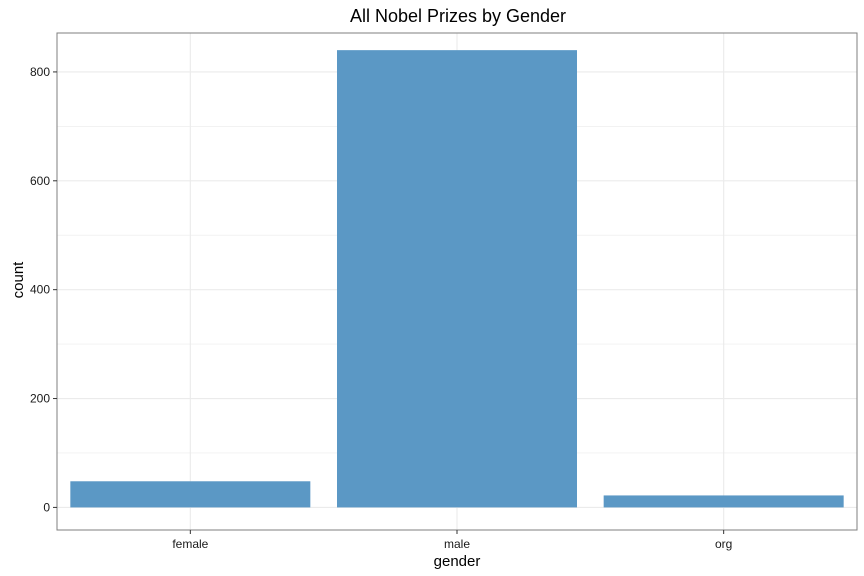 The image size is (864, 576). Describe the element at coordinates (40, 181) in the screenshot. I see `y-tick-label: 600` at that location.